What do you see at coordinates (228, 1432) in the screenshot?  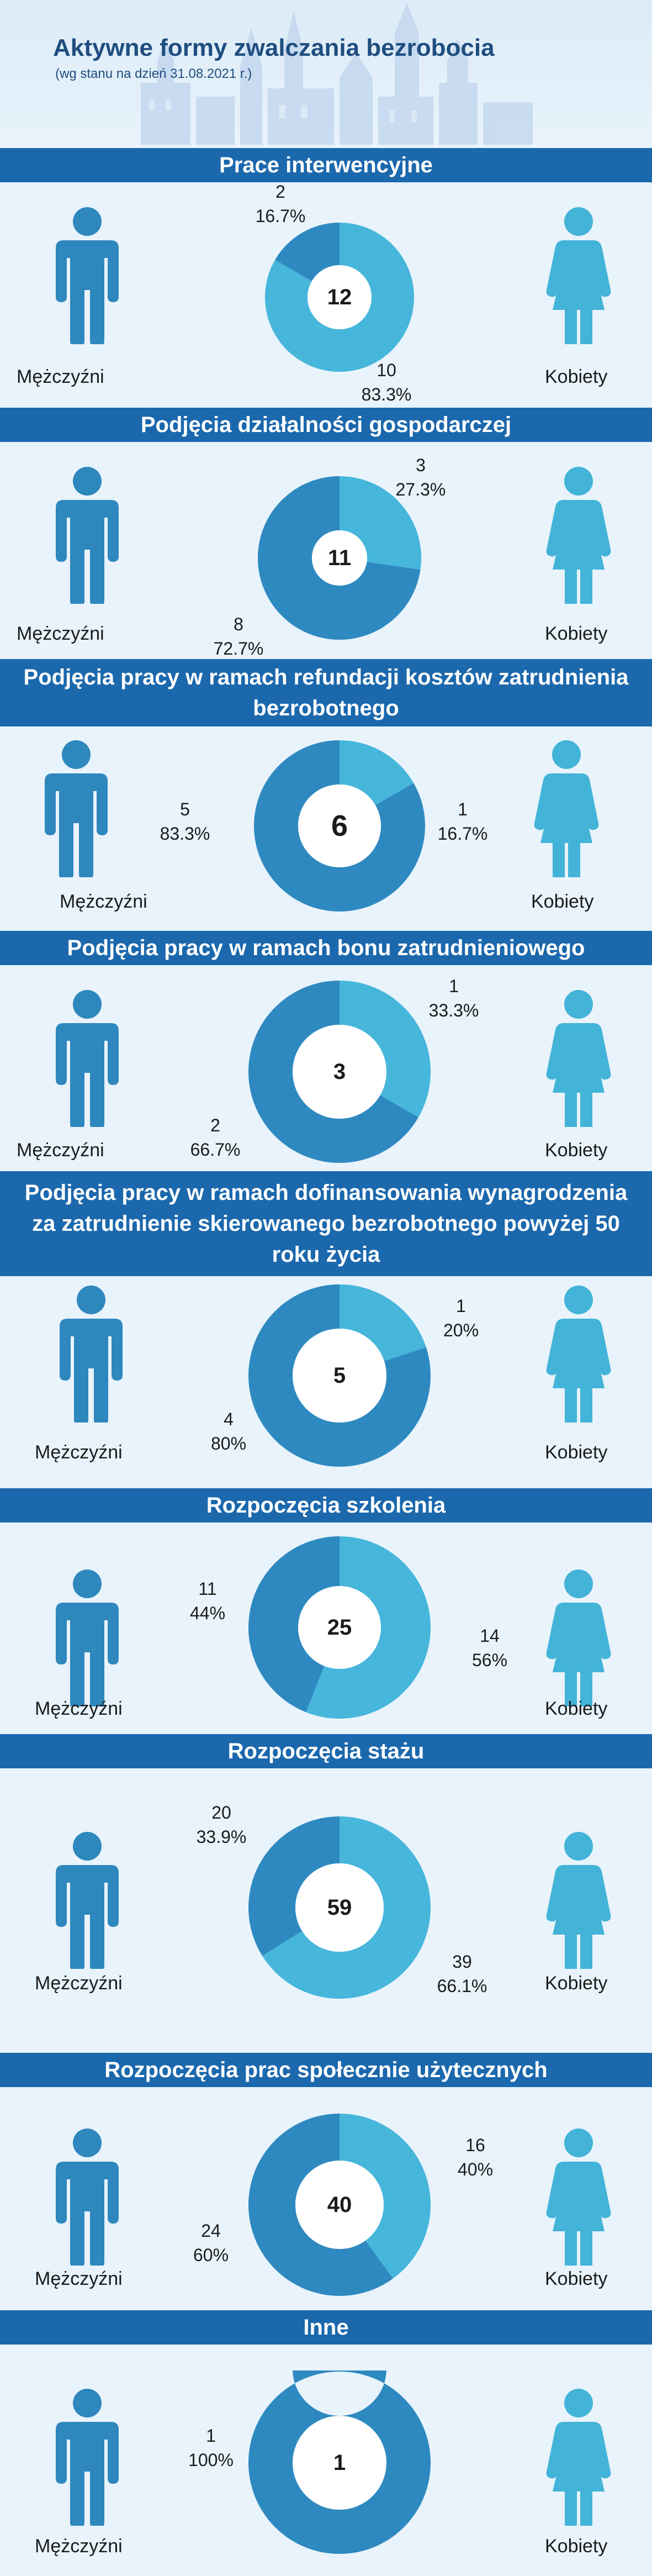 I see `men-value-label: 4 80%` at bounding box center [228, 1432].